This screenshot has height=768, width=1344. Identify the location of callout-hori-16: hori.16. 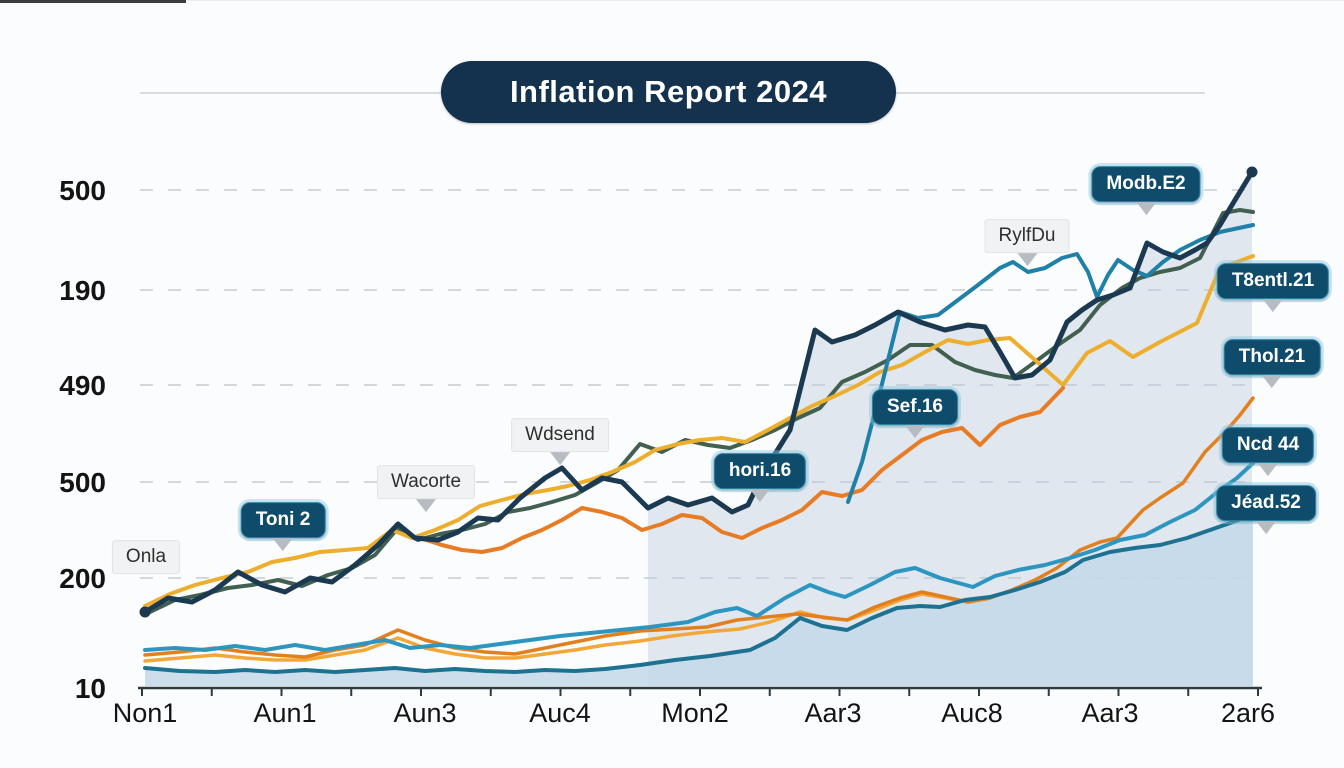
(760, 477).